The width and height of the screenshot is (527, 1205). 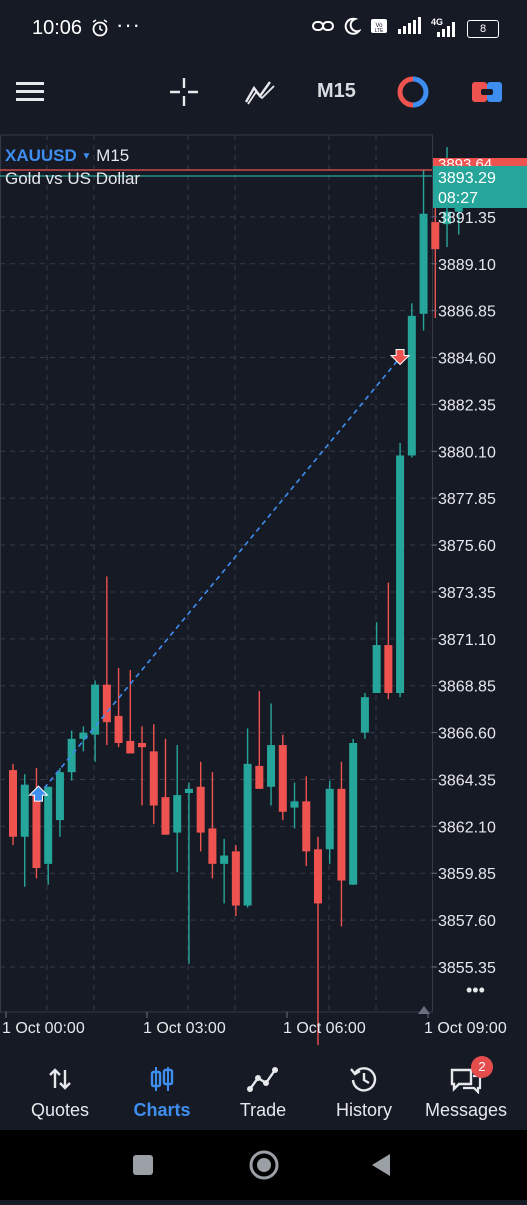 What do you see at coordinates (467, 359) in the screenshot?
I see `price-tick-label: 3884.60` at bounding box center [467, 359].